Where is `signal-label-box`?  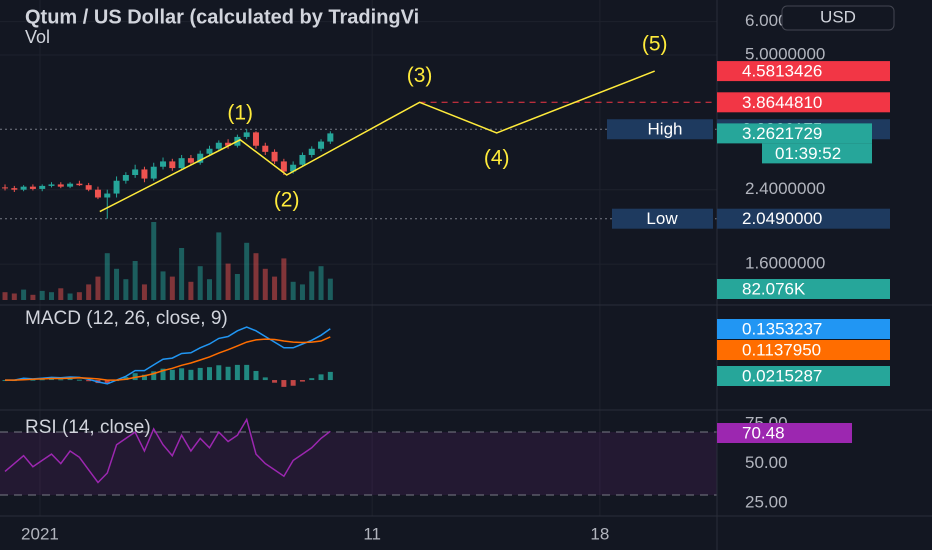 signal-label-box is located at coordinates (803, 350).